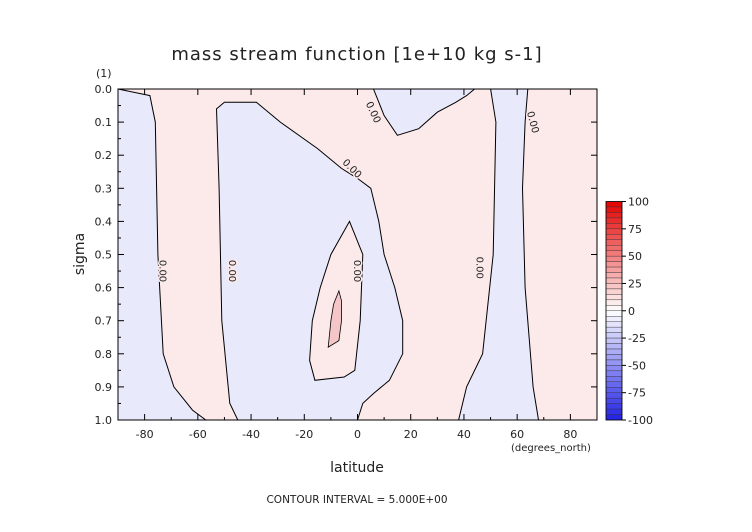 This screenshot has width=752, height=532. Describe the element at coordinates (635, 229) in the screenshot. I see `colorbar-tick-label: 75` at that location.